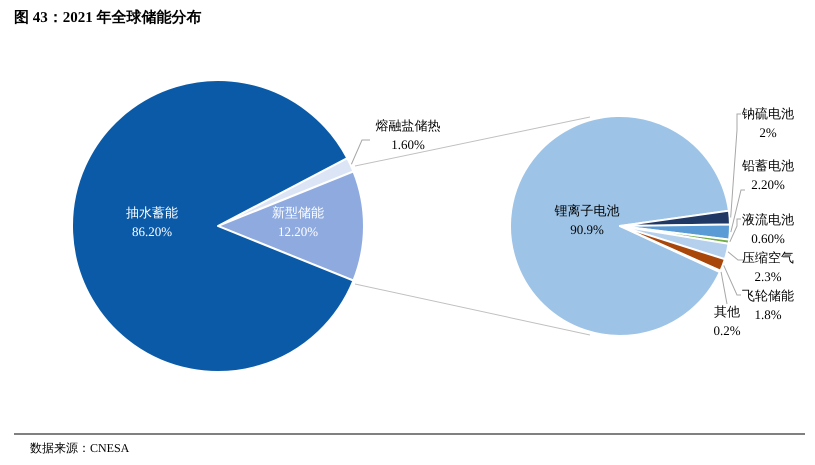 This screenshot has height=465, width=815. I want to click on slice-label: 熔融盐储热, so click(408, 125).